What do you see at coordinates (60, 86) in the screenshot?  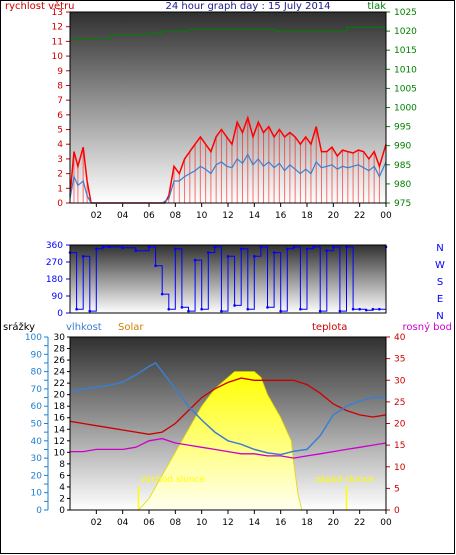 I see `wind-tick-label: 8` at bounding box center [60, 86].